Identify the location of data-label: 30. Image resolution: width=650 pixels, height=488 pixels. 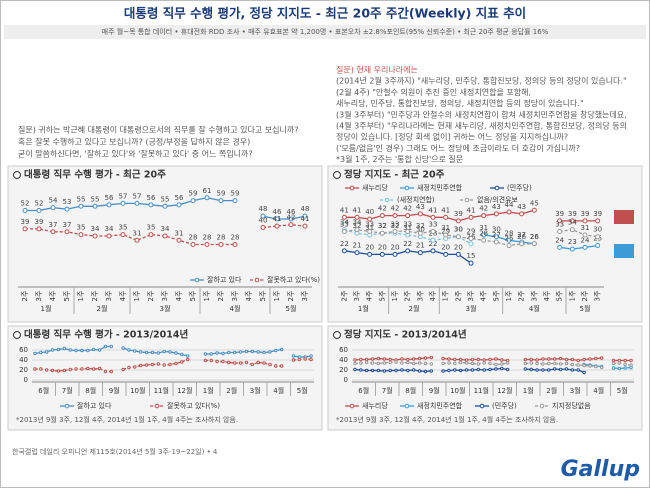
(458, 230).